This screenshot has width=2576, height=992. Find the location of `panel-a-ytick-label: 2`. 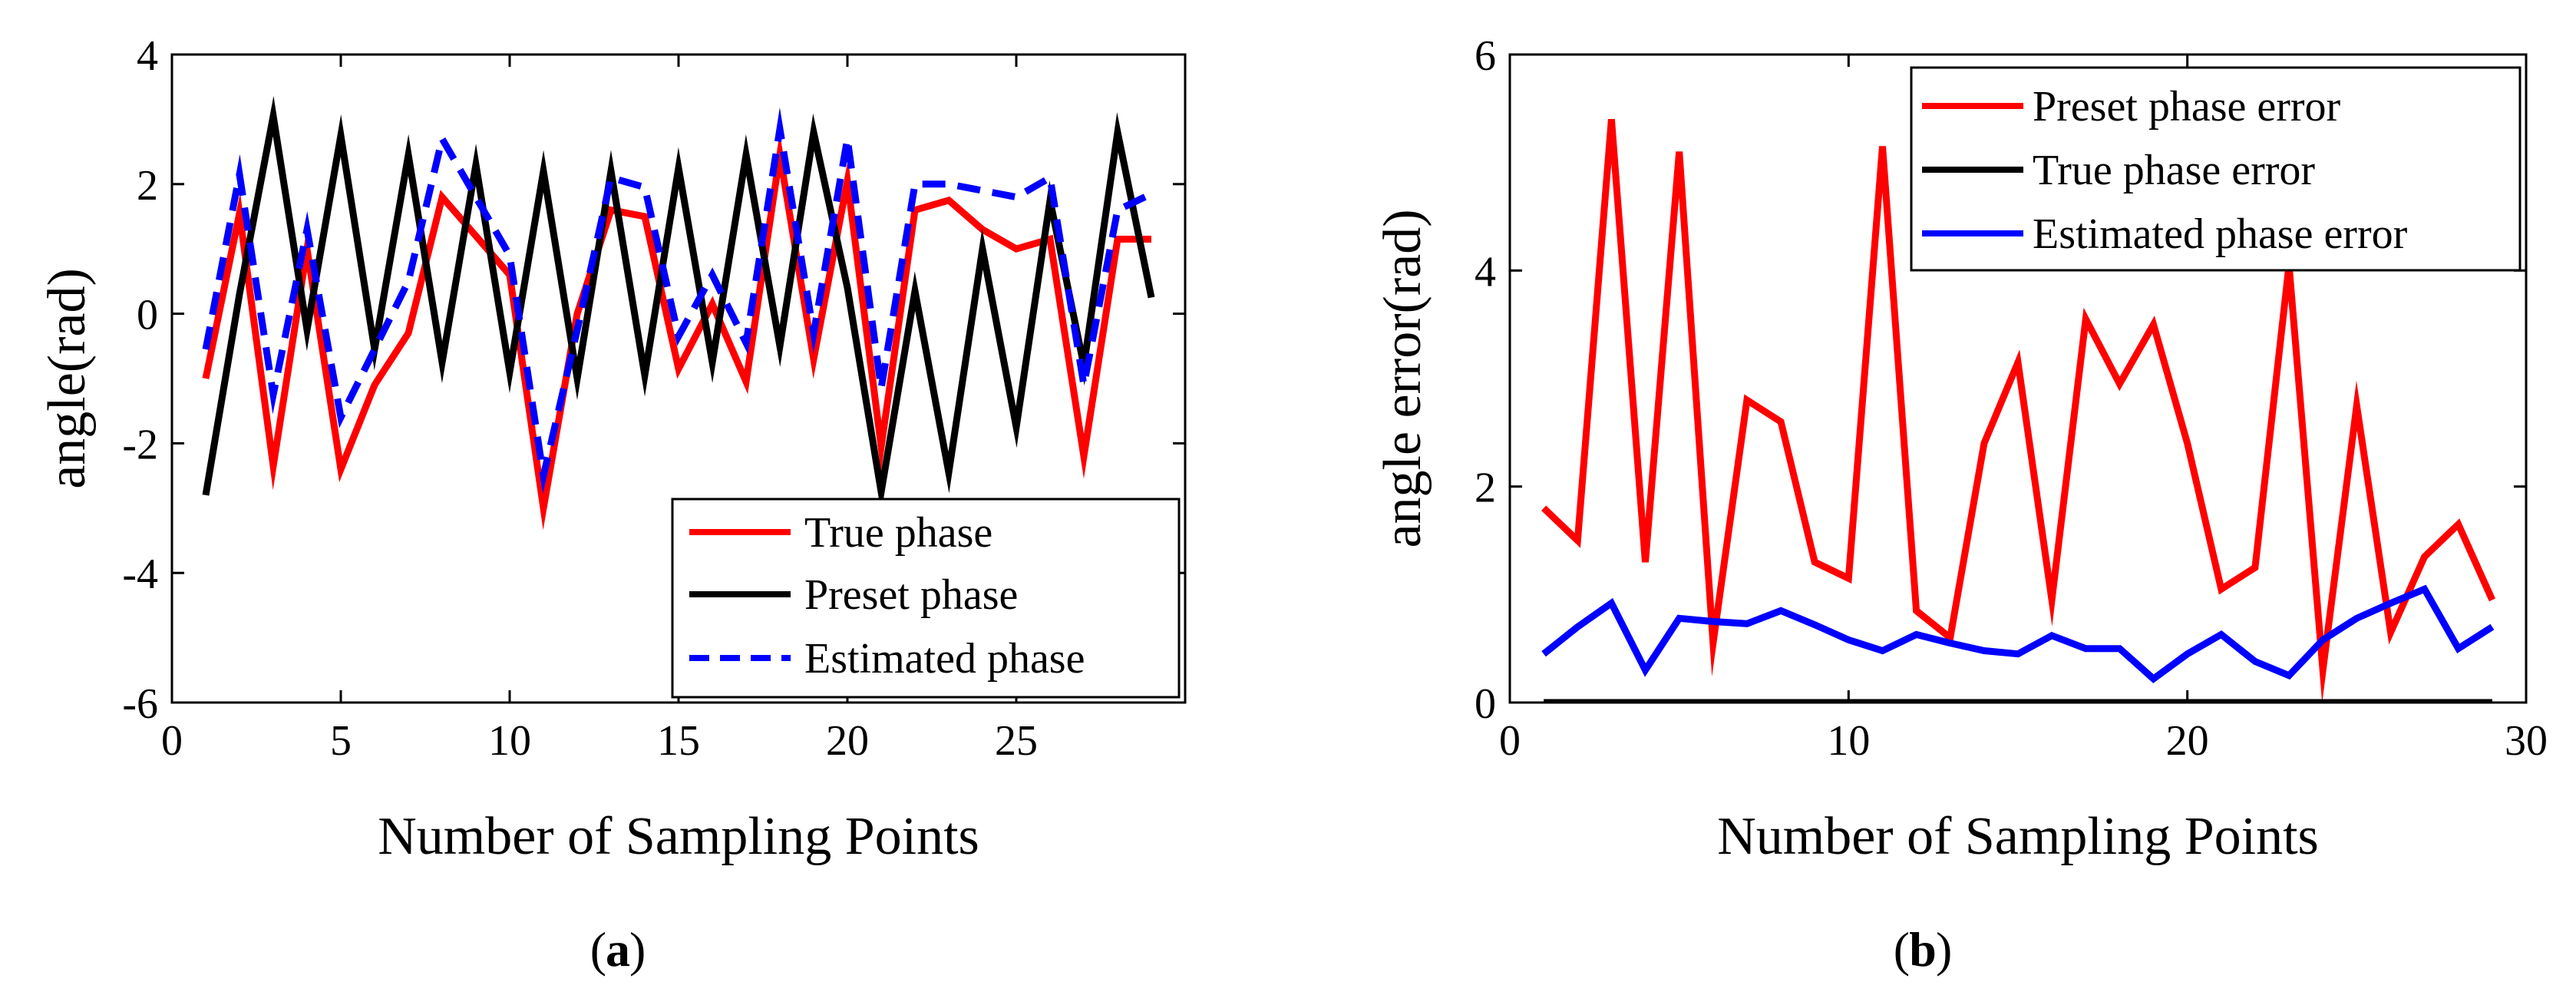

panel-a-ytick-label: 2 is located at coordinates (147, 186).